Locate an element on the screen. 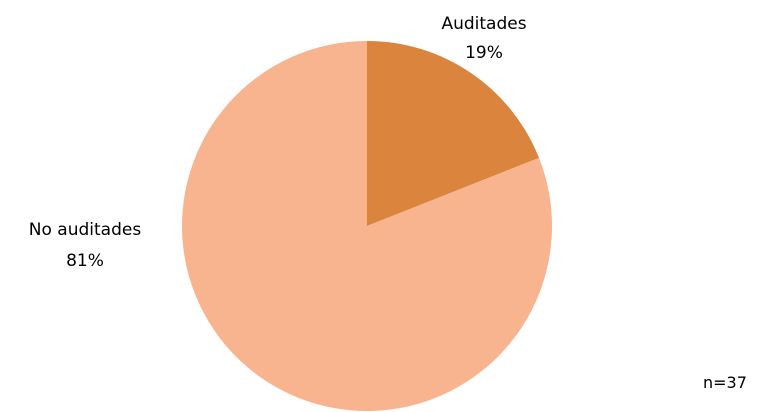 This screenshot has height=412, width=760. slice-label-percent: 19% is located at coordinates (484, 53).